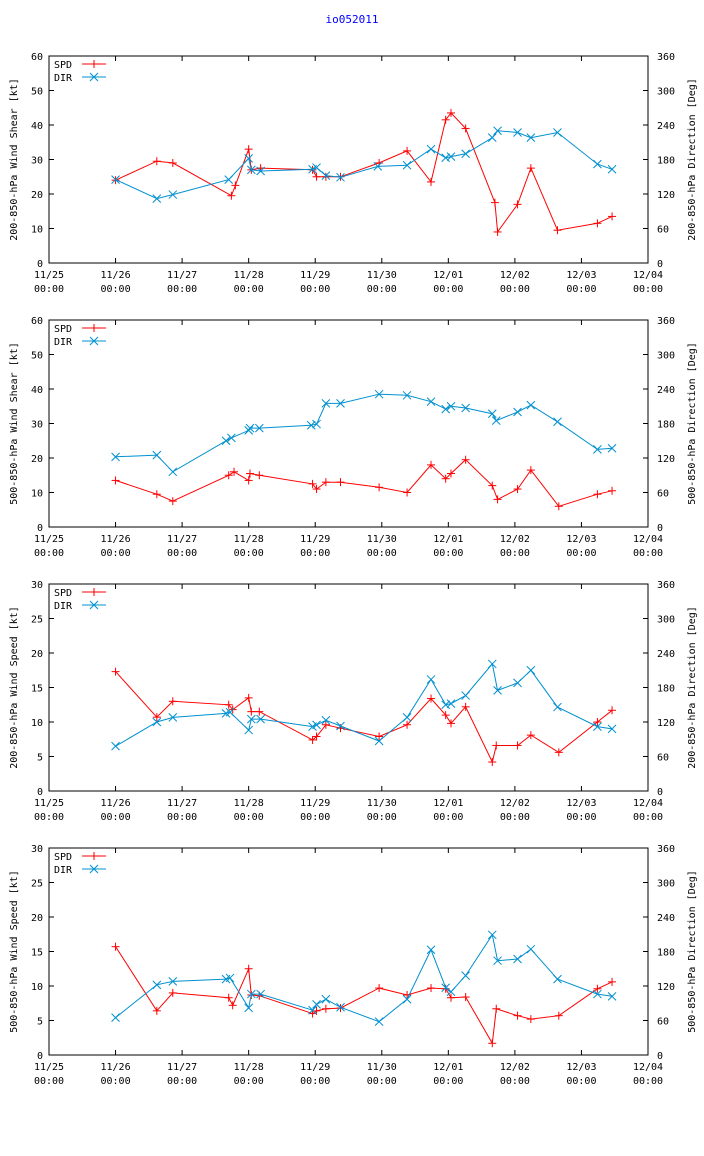 The image size is (704, 1156). Describe the element at coordinates (448, 275) in the screenshot. I see `x-tick-label-date: 12/01` at that location.